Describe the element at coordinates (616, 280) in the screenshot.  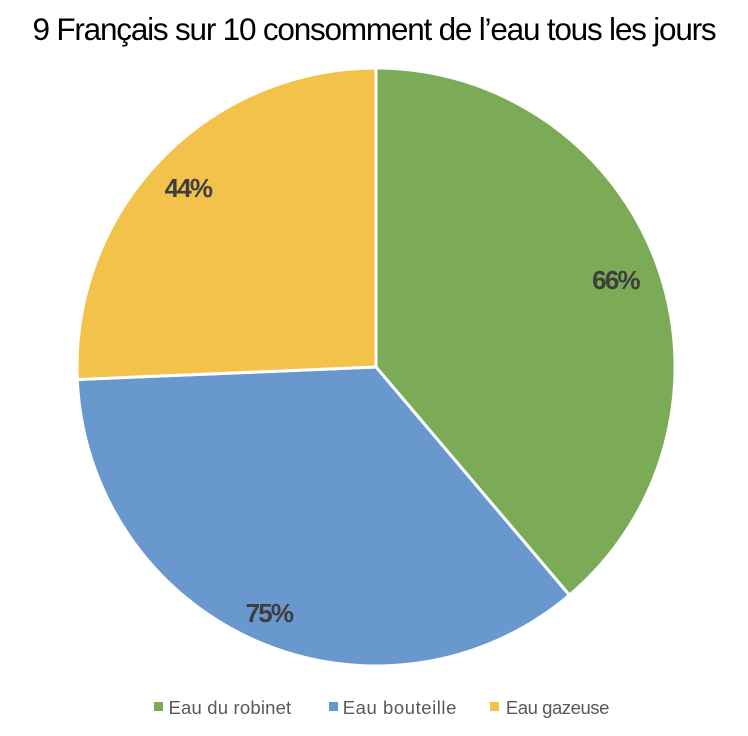
I see `svg-text: 66%` at that location.